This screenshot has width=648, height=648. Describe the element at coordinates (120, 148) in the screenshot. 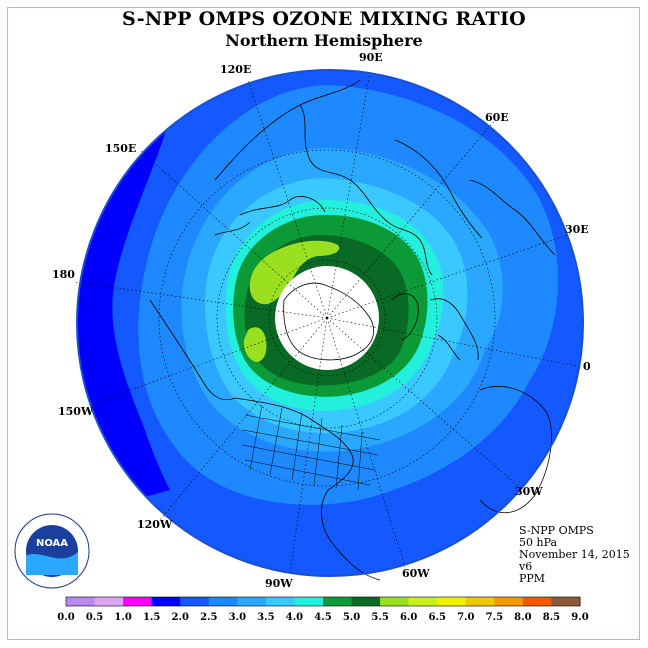

I see `lon-label-150e: 150E` at that location.